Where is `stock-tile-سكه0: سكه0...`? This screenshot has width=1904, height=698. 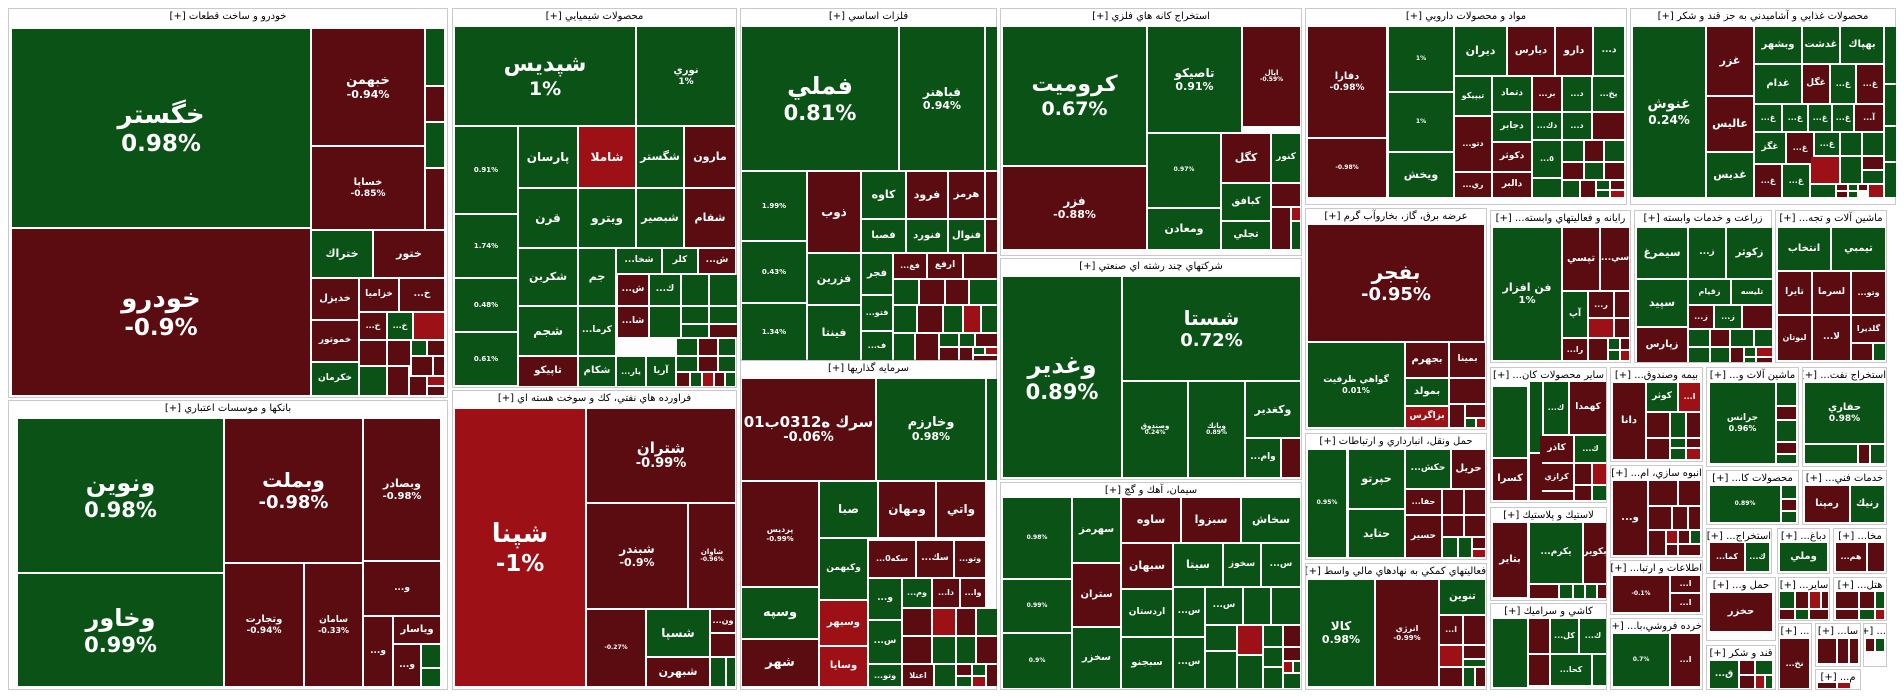
stock-tile-سكه0: سكه0... is located at coordinates (892, 559).